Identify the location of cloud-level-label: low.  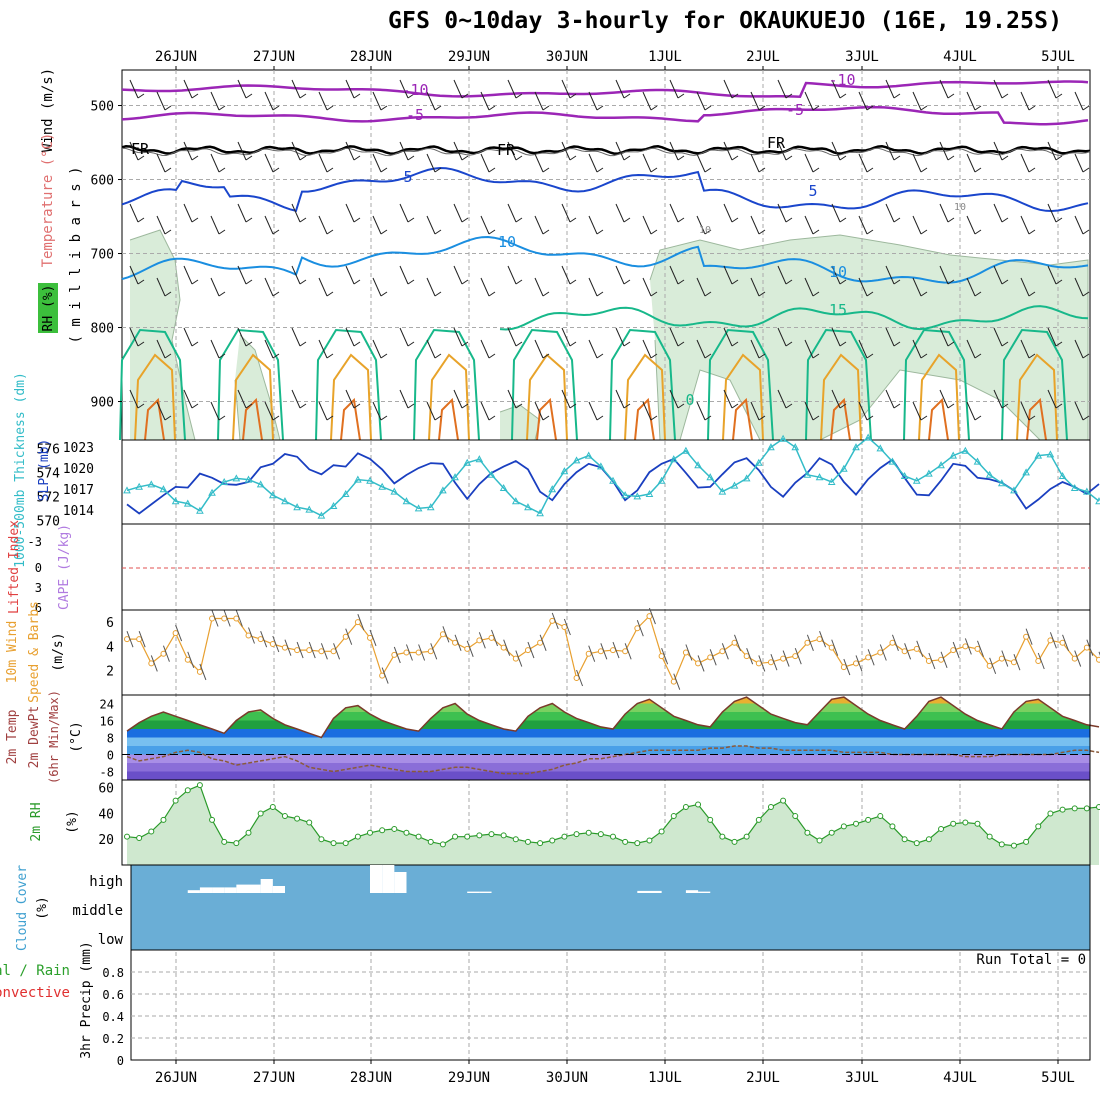
(111, 940).